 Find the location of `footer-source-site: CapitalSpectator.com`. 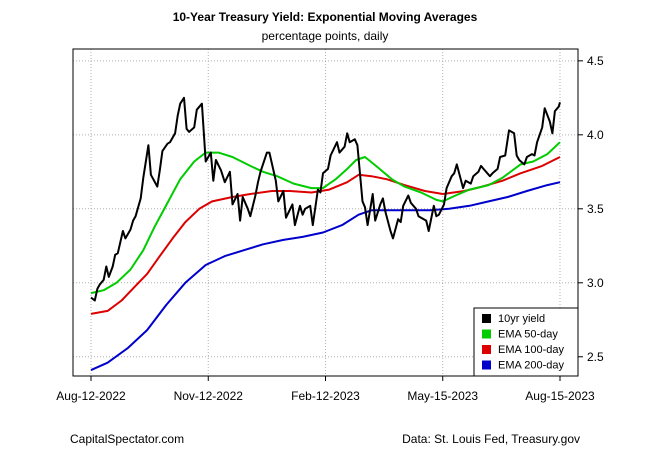

footer-source-site: CapitalSpectator.com is located at coordinates (127, 439).